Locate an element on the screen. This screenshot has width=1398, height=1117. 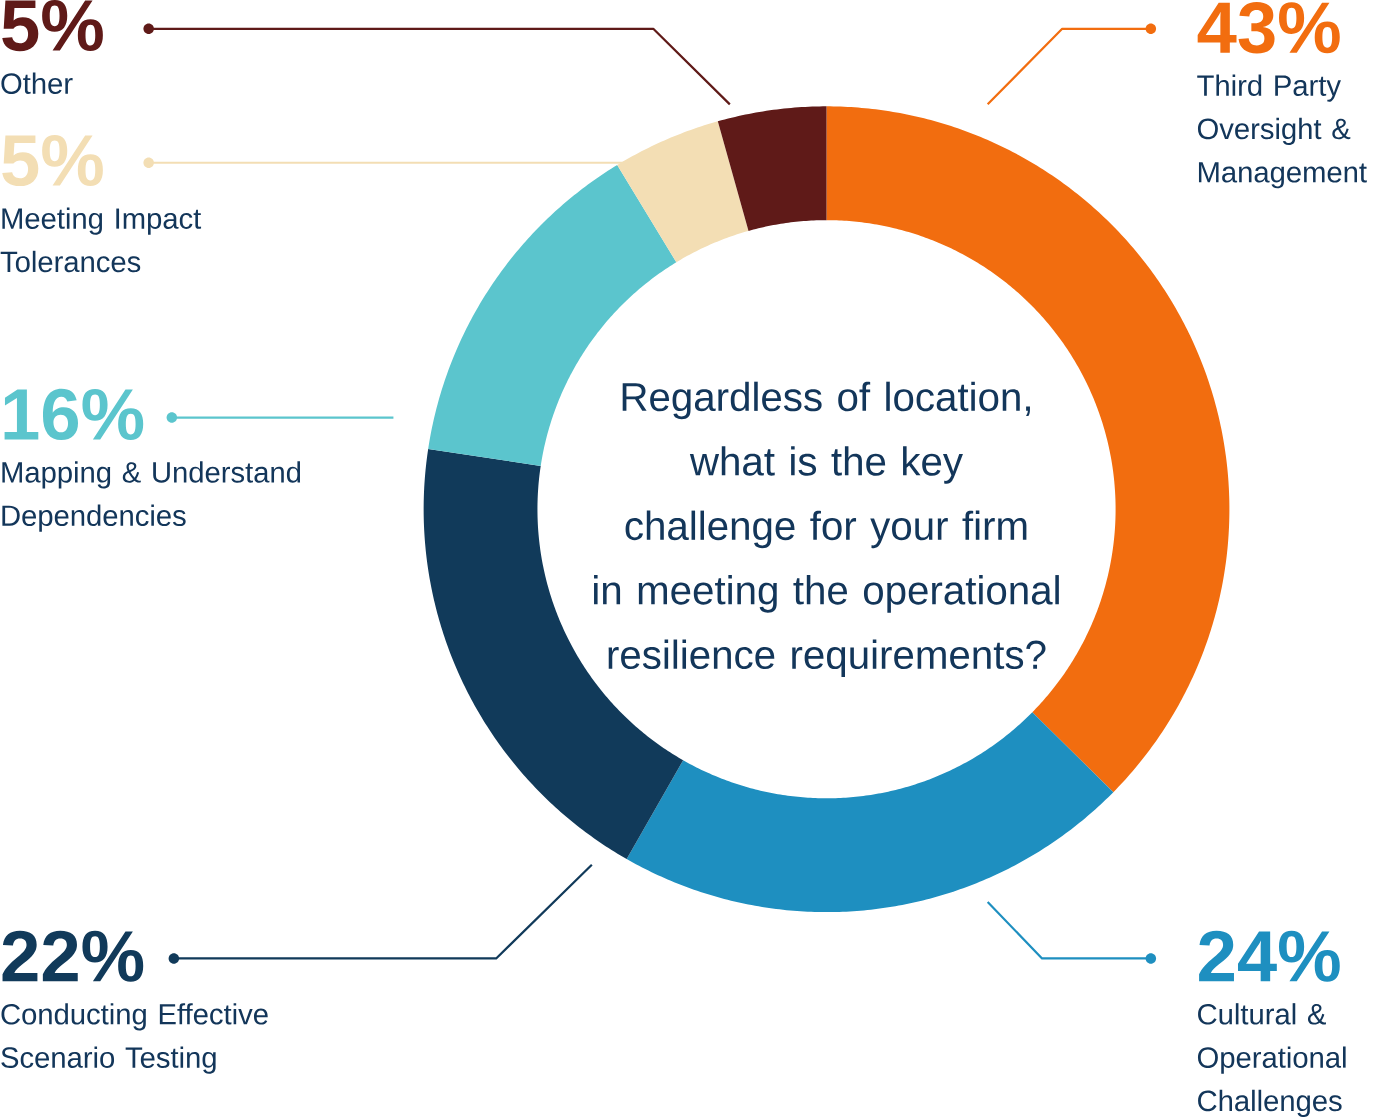
slice-label: Conducting Effective Scenario Testing is located at coordinates (134, 1038).